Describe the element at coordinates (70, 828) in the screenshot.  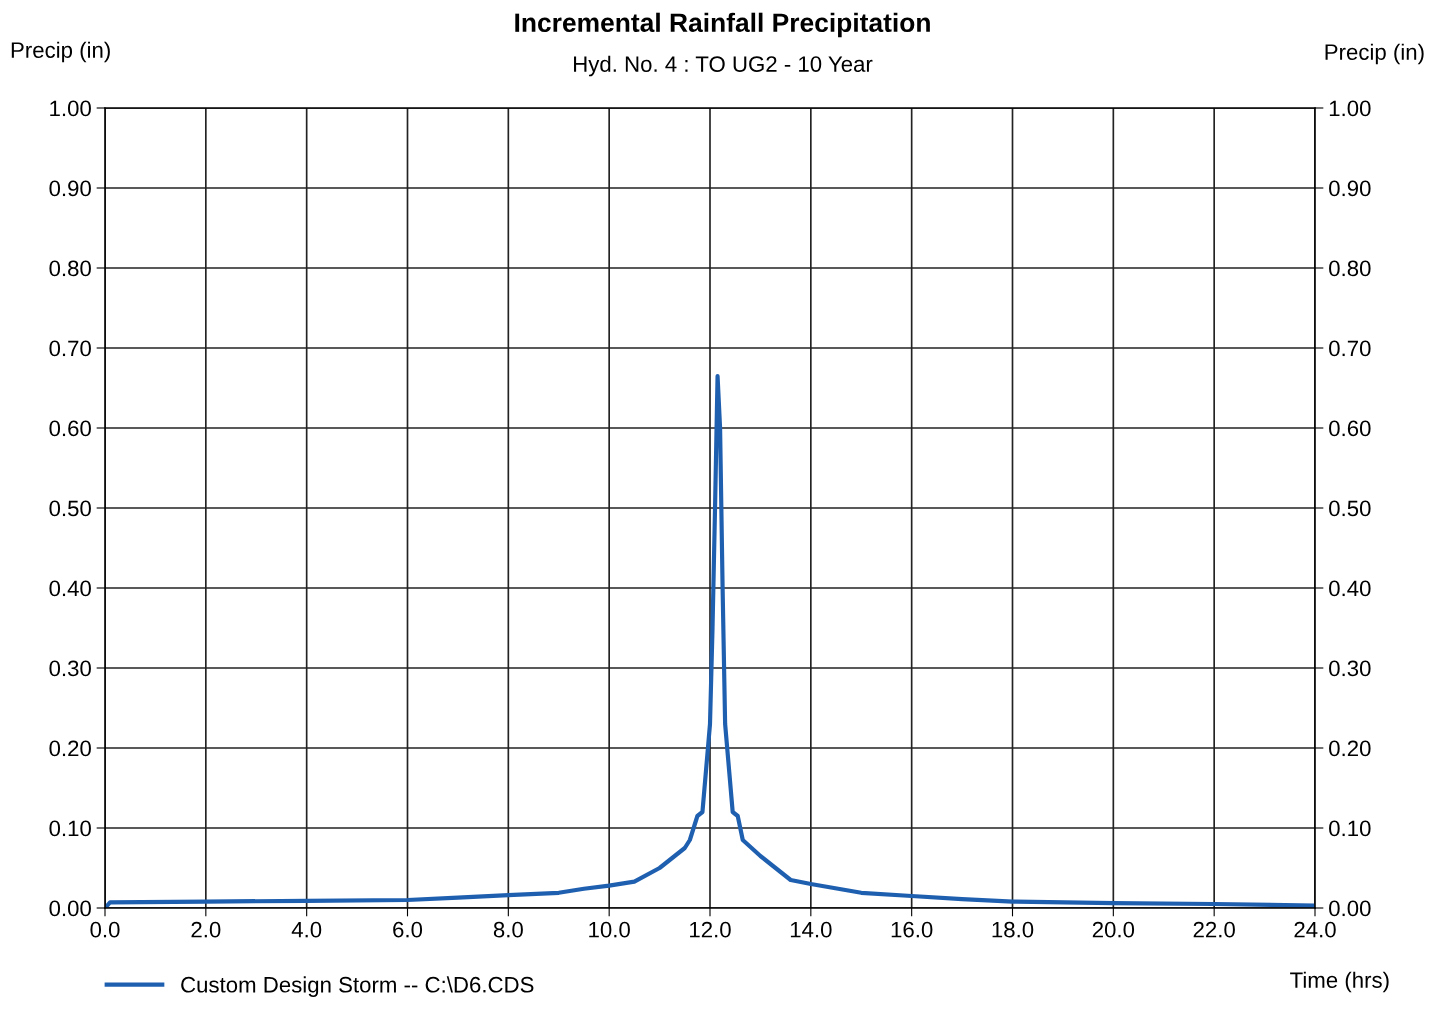
I see `y-tick-label: 0.10` at that location.